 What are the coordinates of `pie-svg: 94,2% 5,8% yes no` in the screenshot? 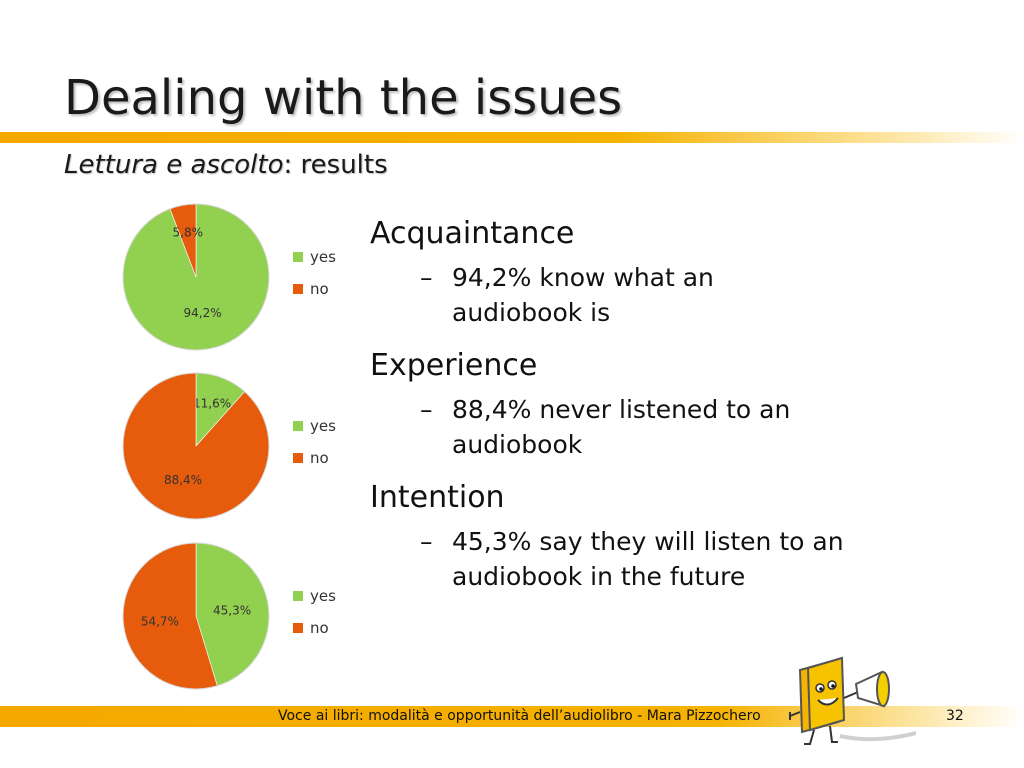 It's located at (229, 277).